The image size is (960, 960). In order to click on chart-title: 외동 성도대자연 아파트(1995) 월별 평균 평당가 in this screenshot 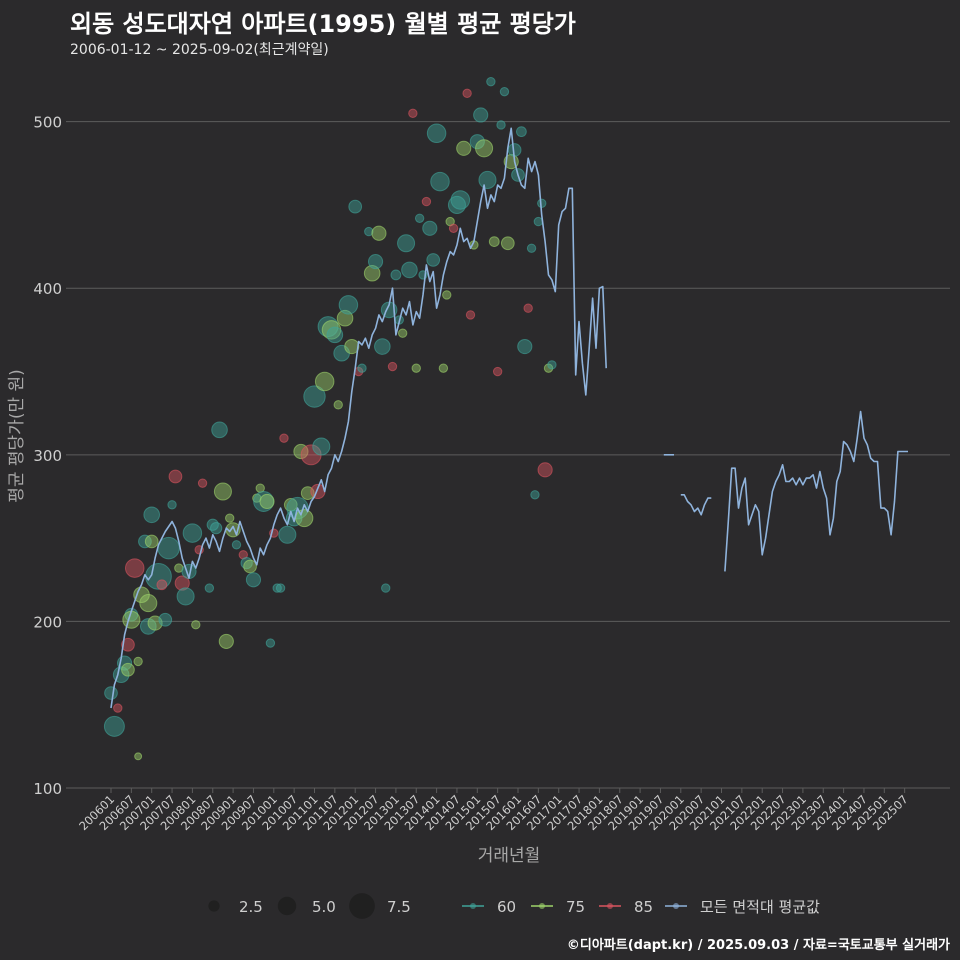, I will do `click(323, 24)`.